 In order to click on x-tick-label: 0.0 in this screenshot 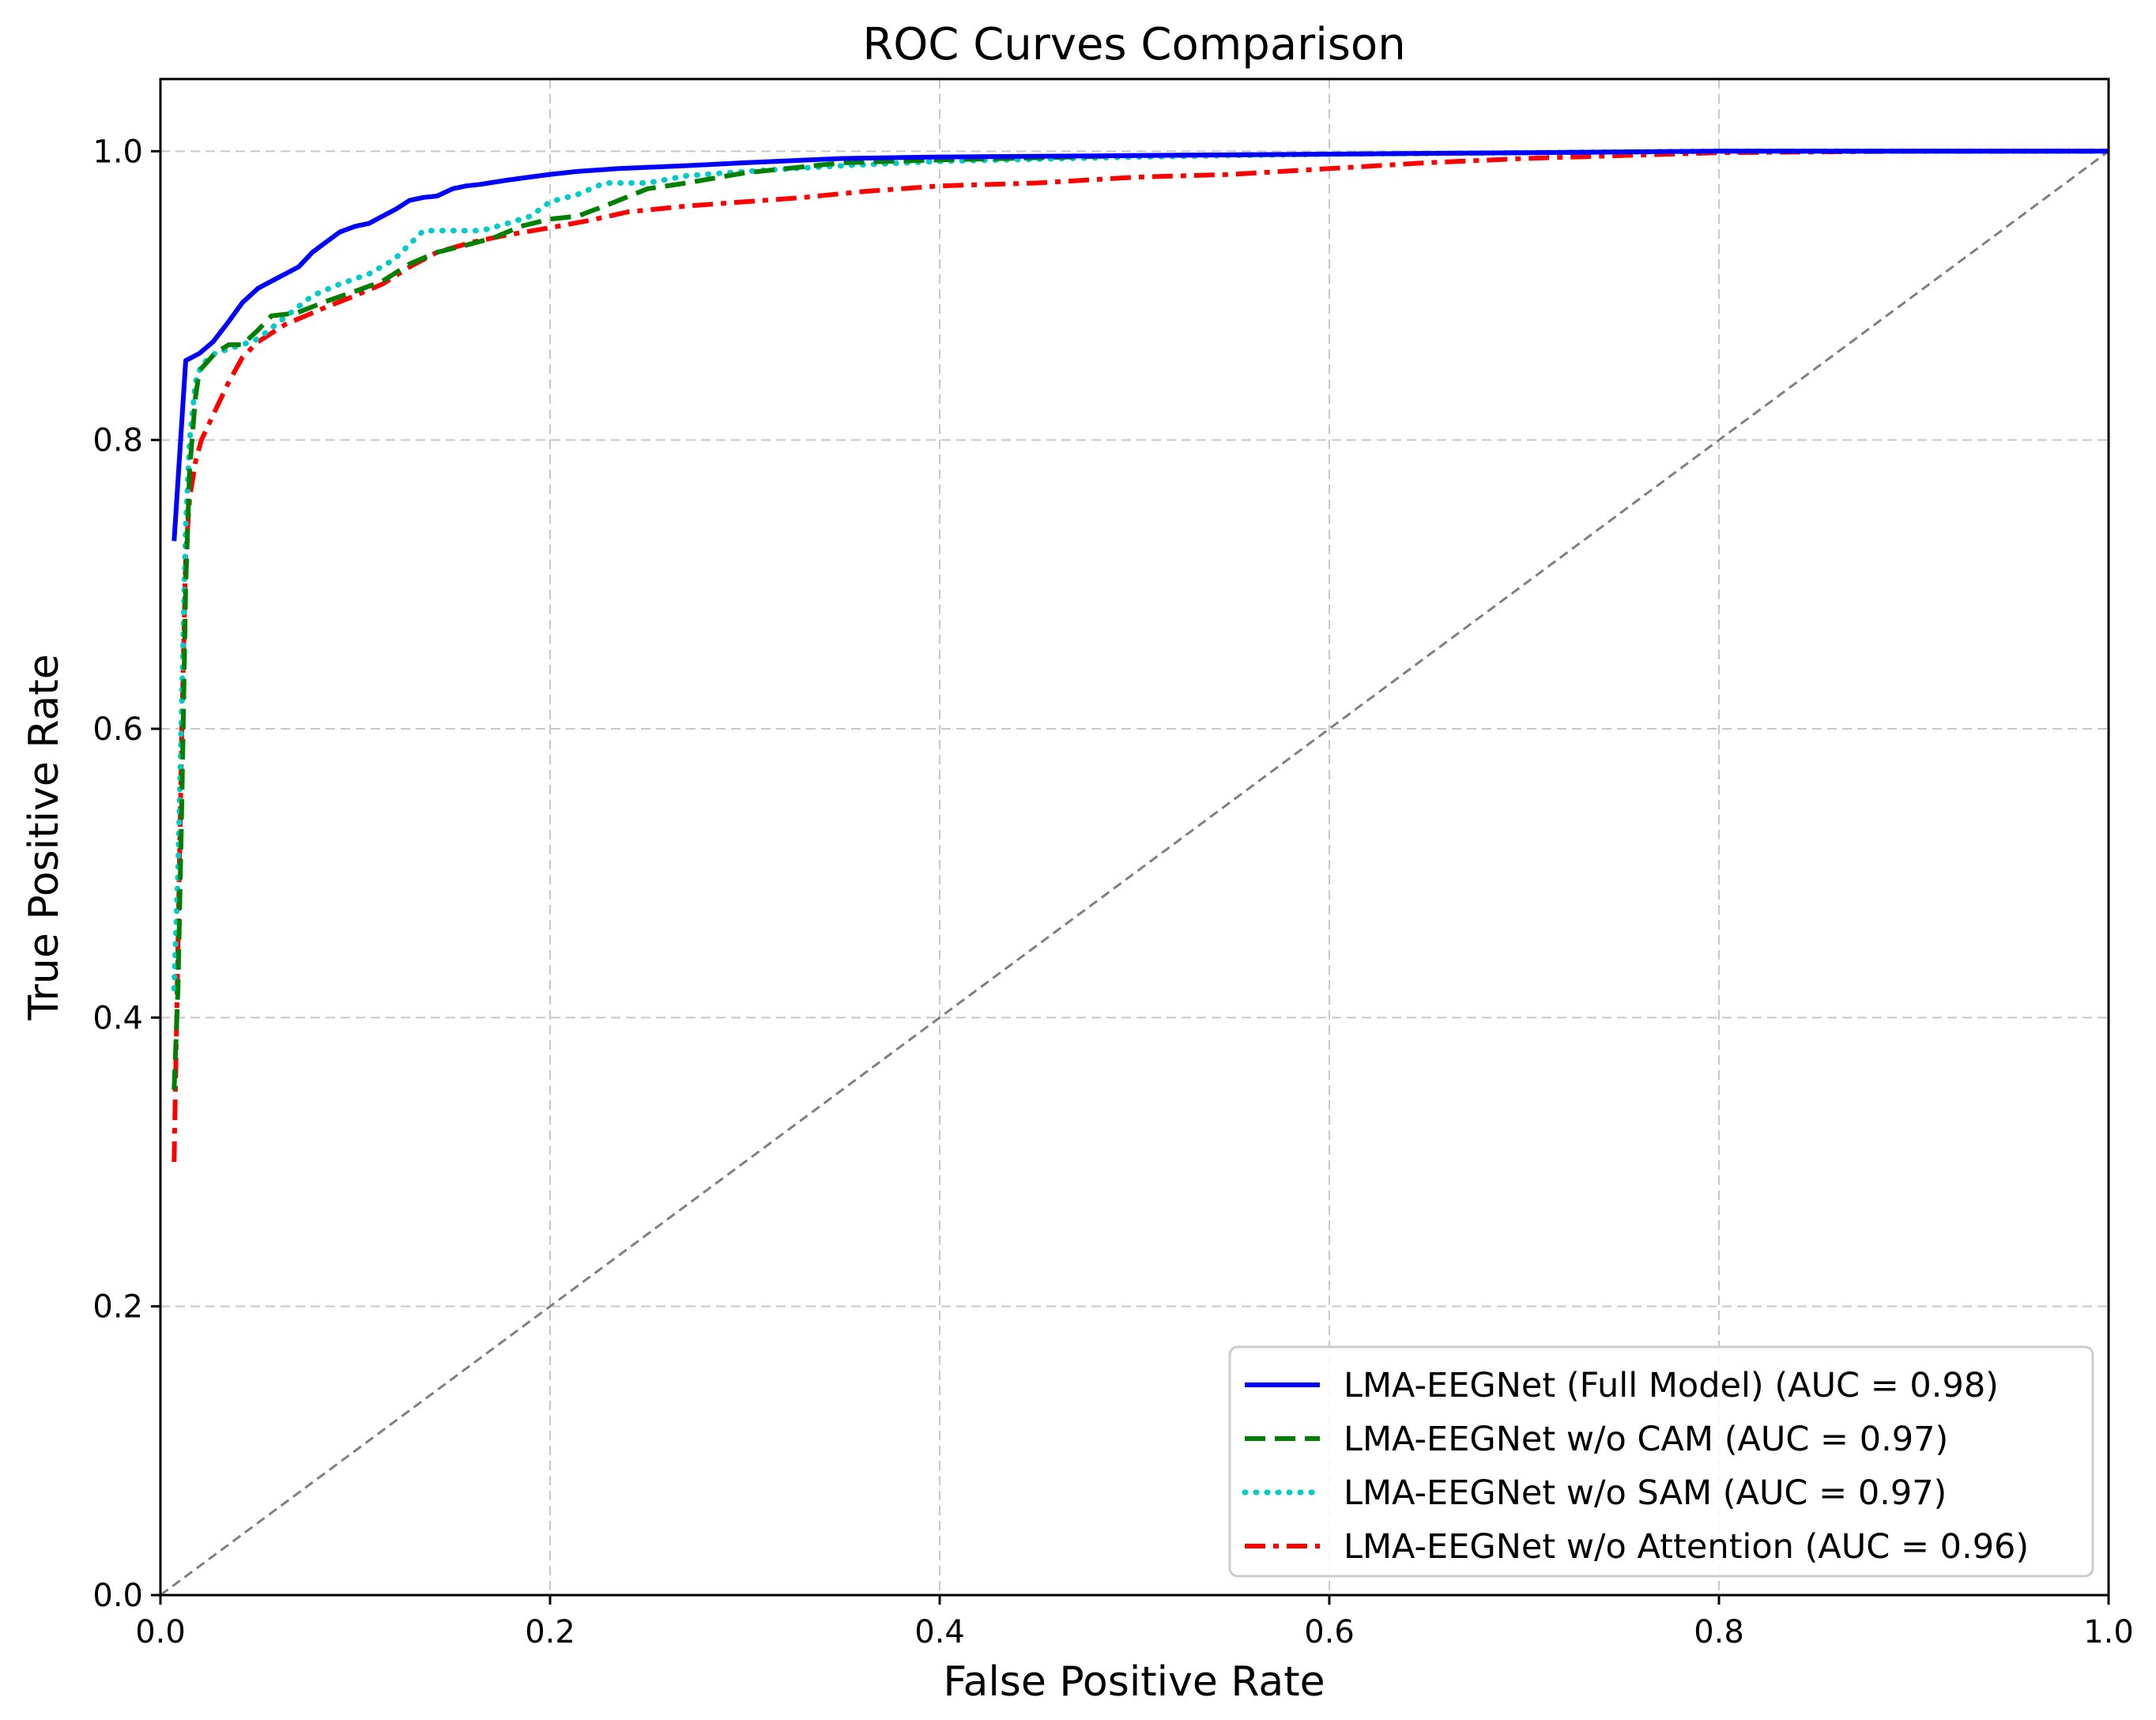, I will do `click(160, 1632)`.